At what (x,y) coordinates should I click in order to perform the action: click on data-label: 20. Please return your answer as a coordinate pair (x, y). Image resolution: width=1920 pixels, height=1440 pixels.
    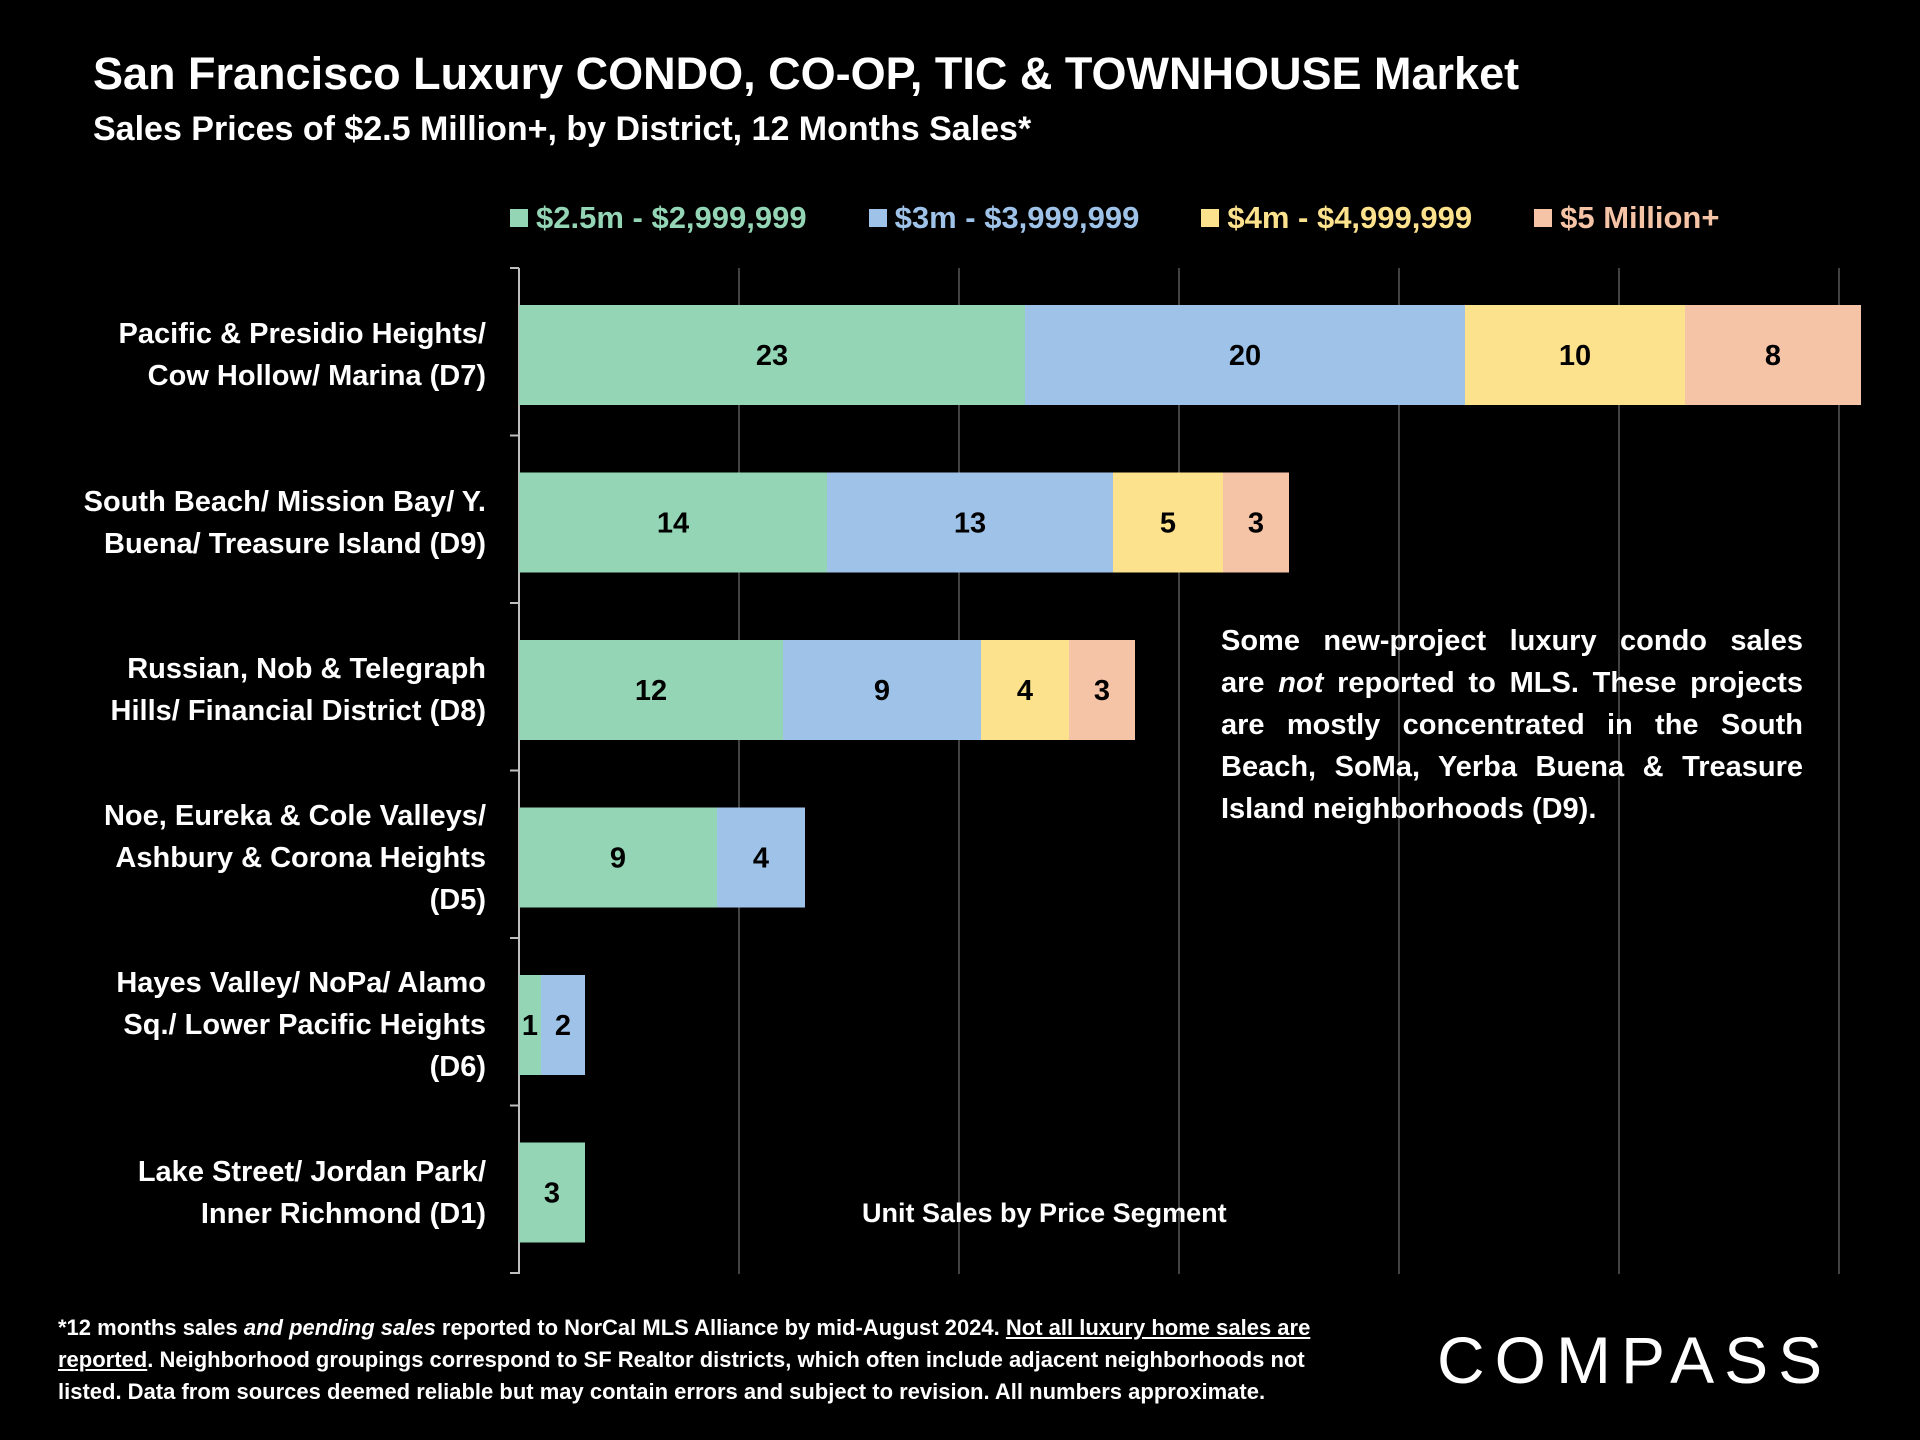
    Looking at the image, I should click on (1245, 356).